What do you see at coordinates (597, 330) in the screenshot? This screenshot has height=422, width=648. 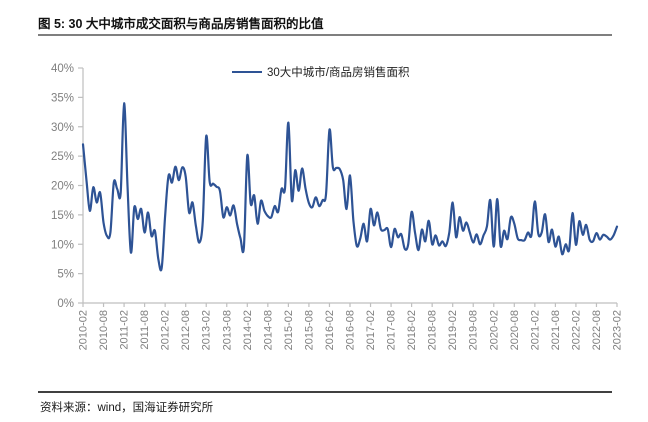 I see `x-tick-label: 2022-08` at bounding box center [597, 330].